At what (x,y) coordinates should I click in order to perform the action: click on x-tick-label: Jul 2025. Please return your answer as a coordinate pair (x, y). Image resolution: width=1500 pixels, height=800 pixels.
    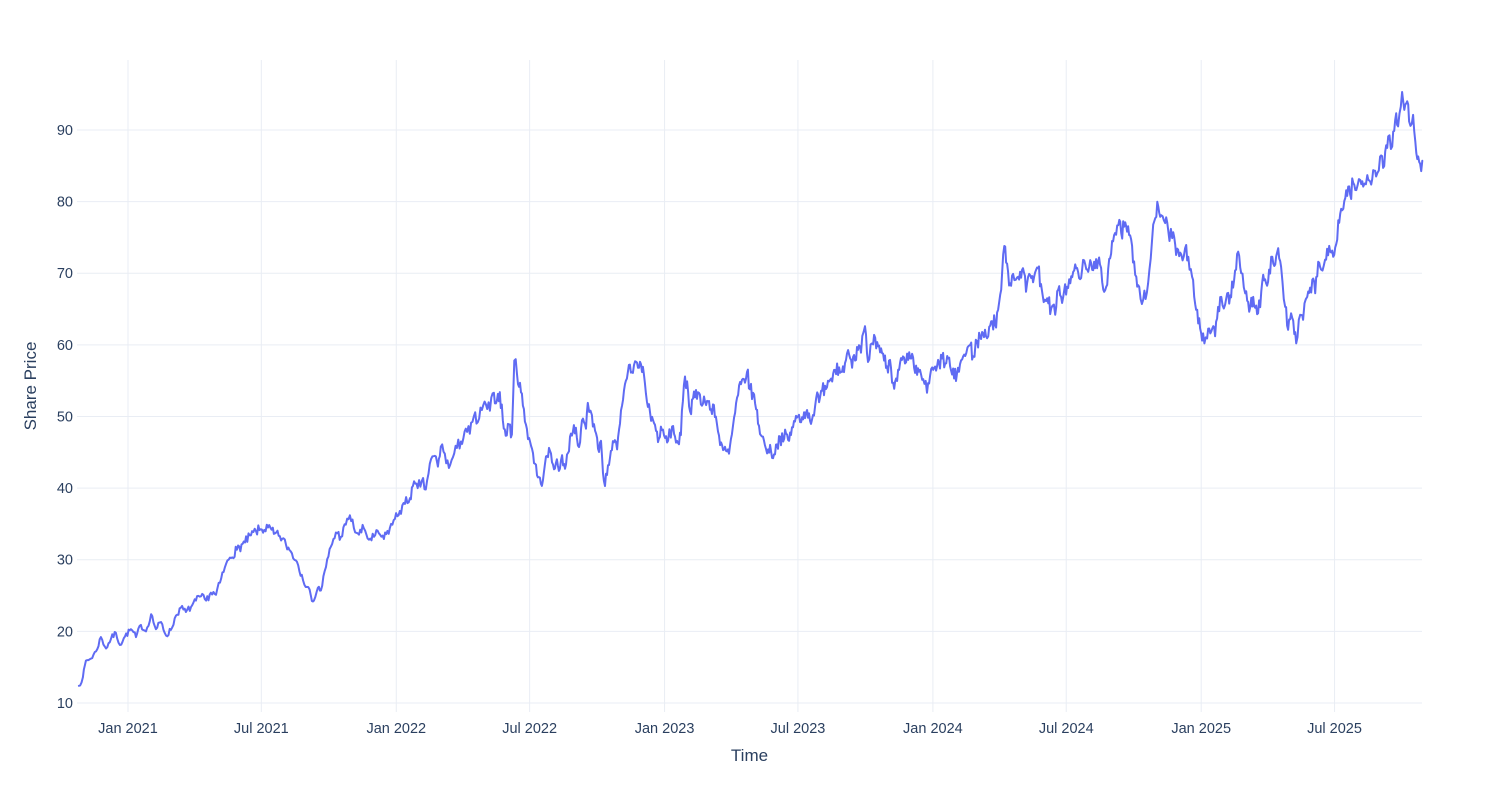
    Looking at the image, I should click on (1334, 729).